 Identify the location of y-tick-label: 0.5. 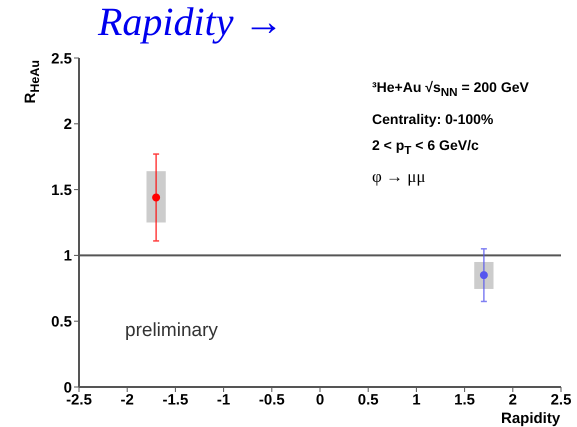
(61, 322).